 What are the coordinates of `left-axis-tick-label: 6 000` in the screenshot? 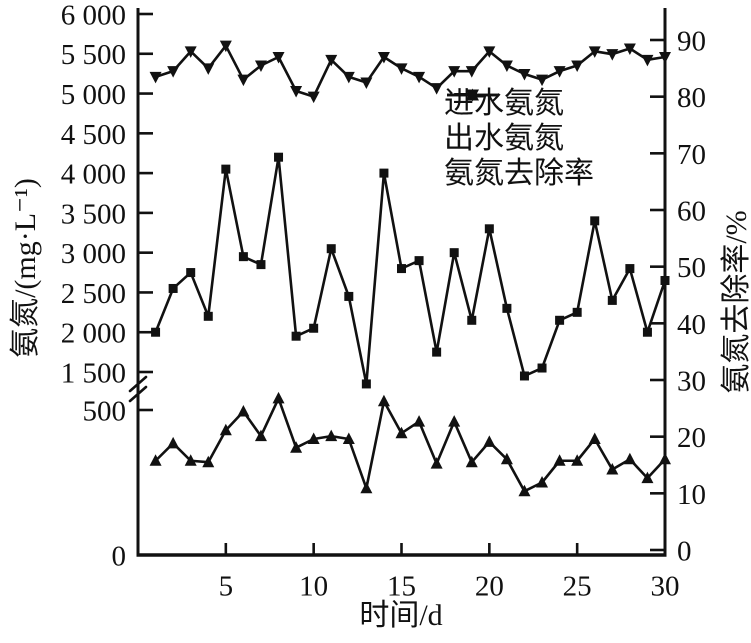 It's located at (93, 15).